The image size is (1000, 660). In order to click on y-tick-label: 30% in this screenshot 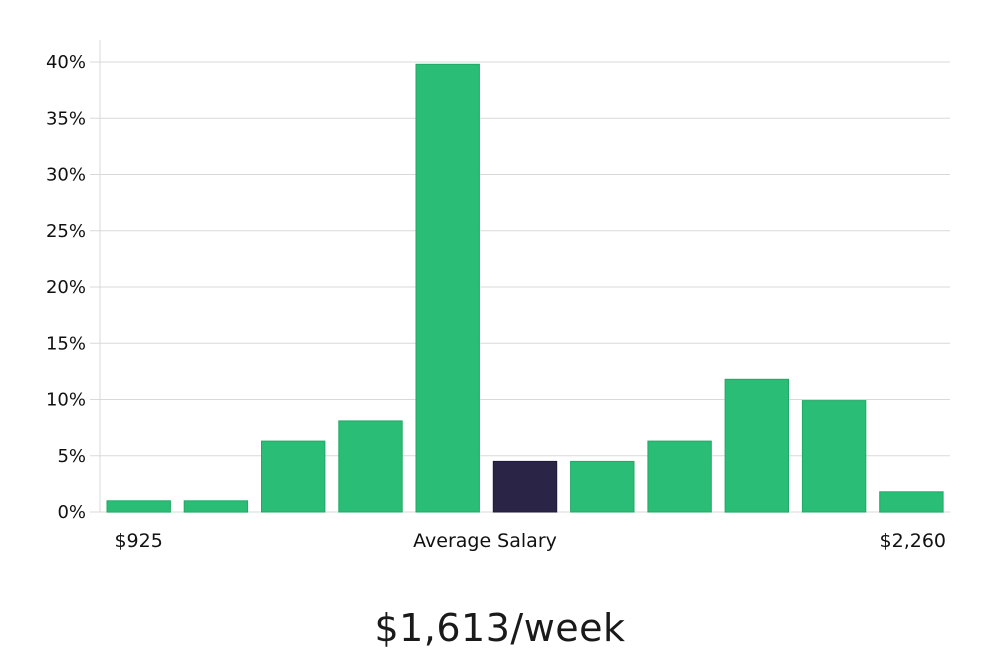, I will do `click(66, 175)`.